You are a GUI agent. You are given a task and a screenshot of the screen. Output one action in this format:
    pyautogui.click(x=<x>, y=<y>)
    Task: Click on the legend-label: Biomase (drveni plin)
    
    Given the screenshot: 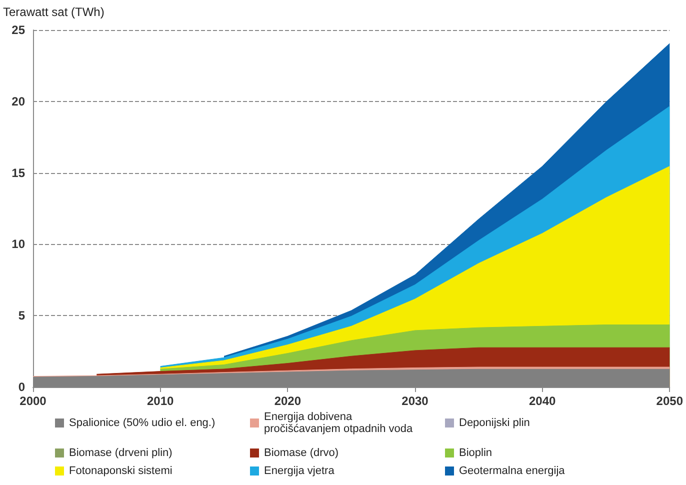 What is the action you would take?
    pyautogui.click(x=120, y=453)
    